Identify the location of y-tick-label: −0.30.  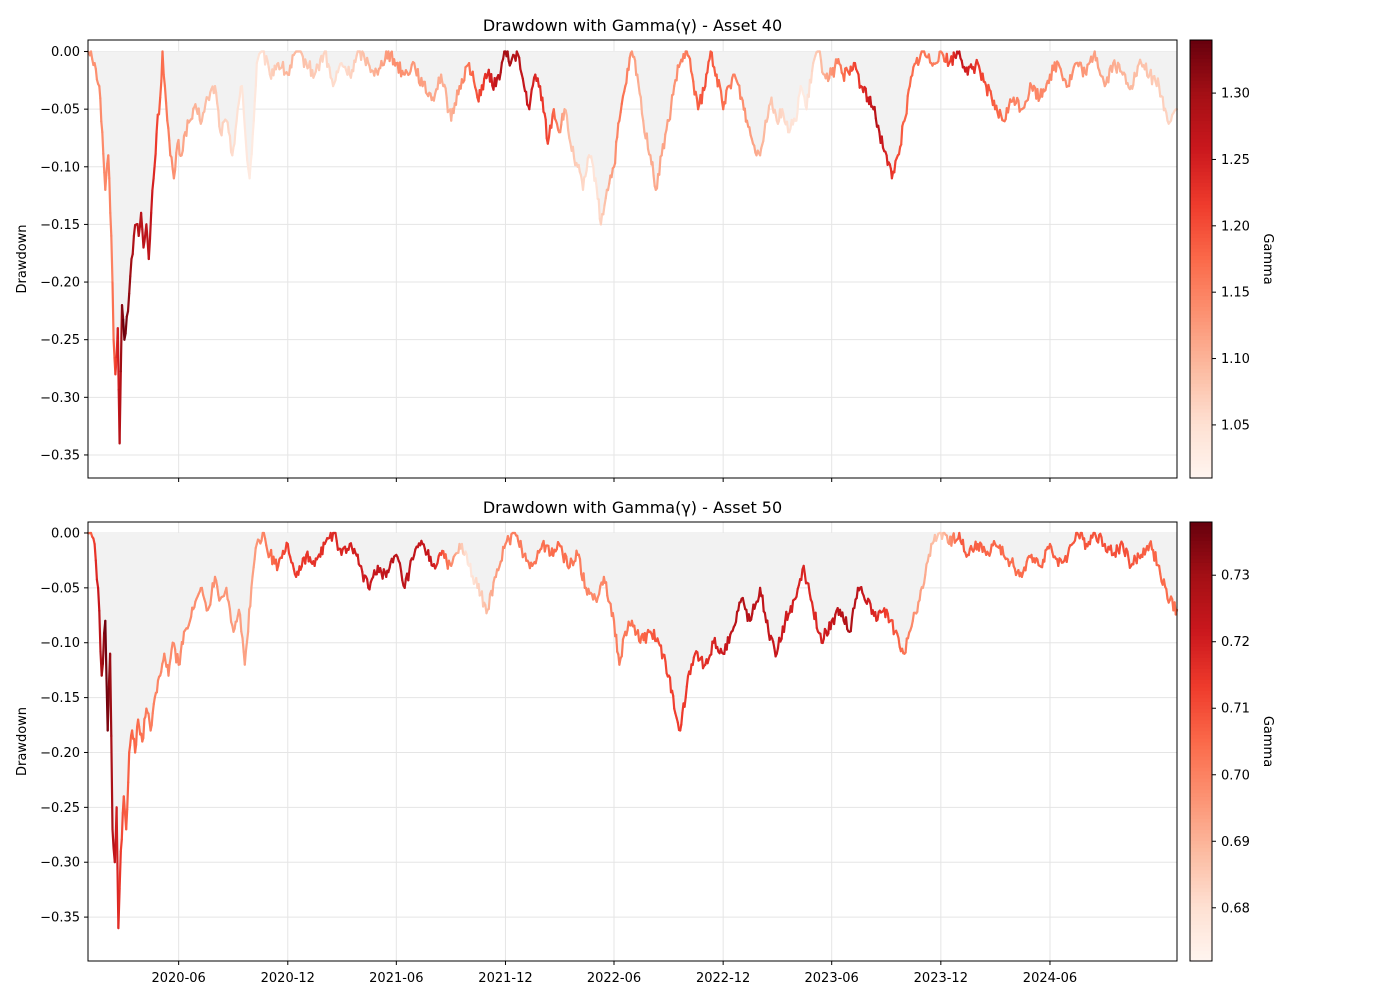
(60, 398).